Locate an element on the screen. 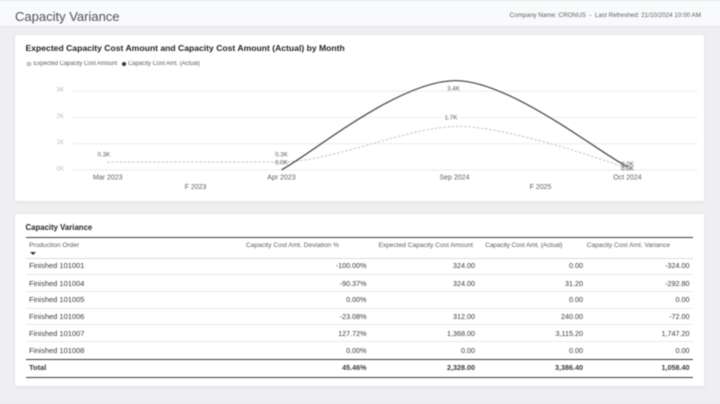  svg-text: 3.4K is located at coordinates (454, 88).